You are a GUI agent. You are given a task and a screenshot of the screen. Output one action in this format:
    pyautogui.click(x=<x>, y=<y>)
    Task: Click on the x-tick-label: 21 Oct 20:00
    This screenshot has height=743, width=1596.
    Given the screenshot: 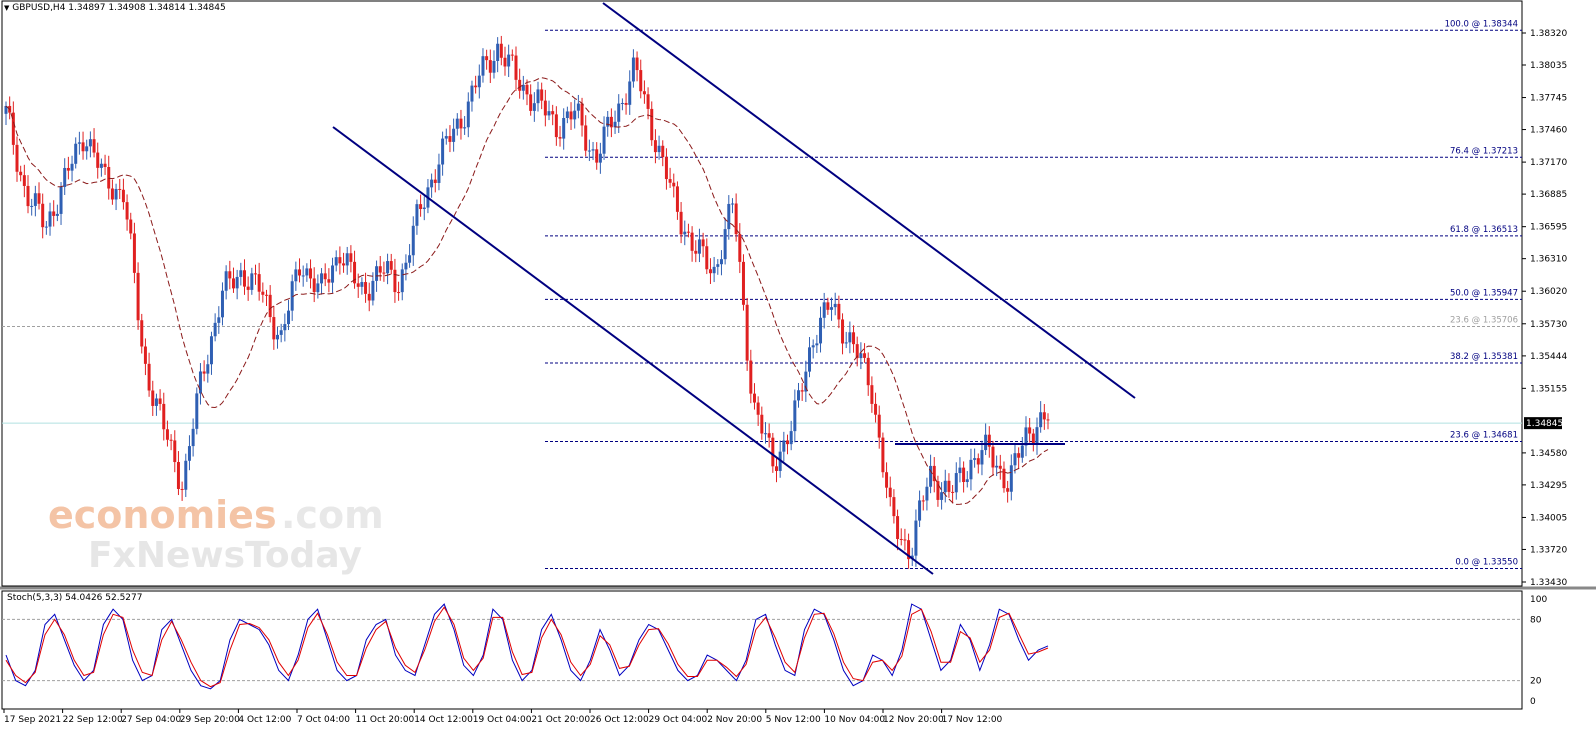 What is the action you would take?
    pyautogui.click(x=560, y=720)
    